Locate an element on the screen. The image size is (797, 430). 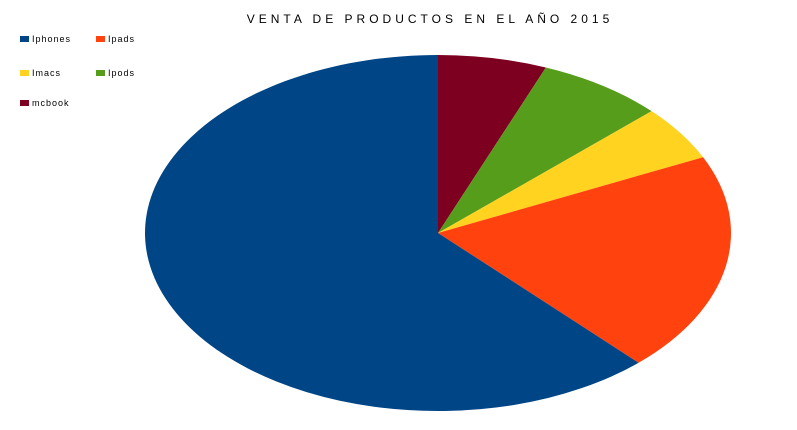
legend-item-iphones: Iphones is located at coordinates (45, 39).